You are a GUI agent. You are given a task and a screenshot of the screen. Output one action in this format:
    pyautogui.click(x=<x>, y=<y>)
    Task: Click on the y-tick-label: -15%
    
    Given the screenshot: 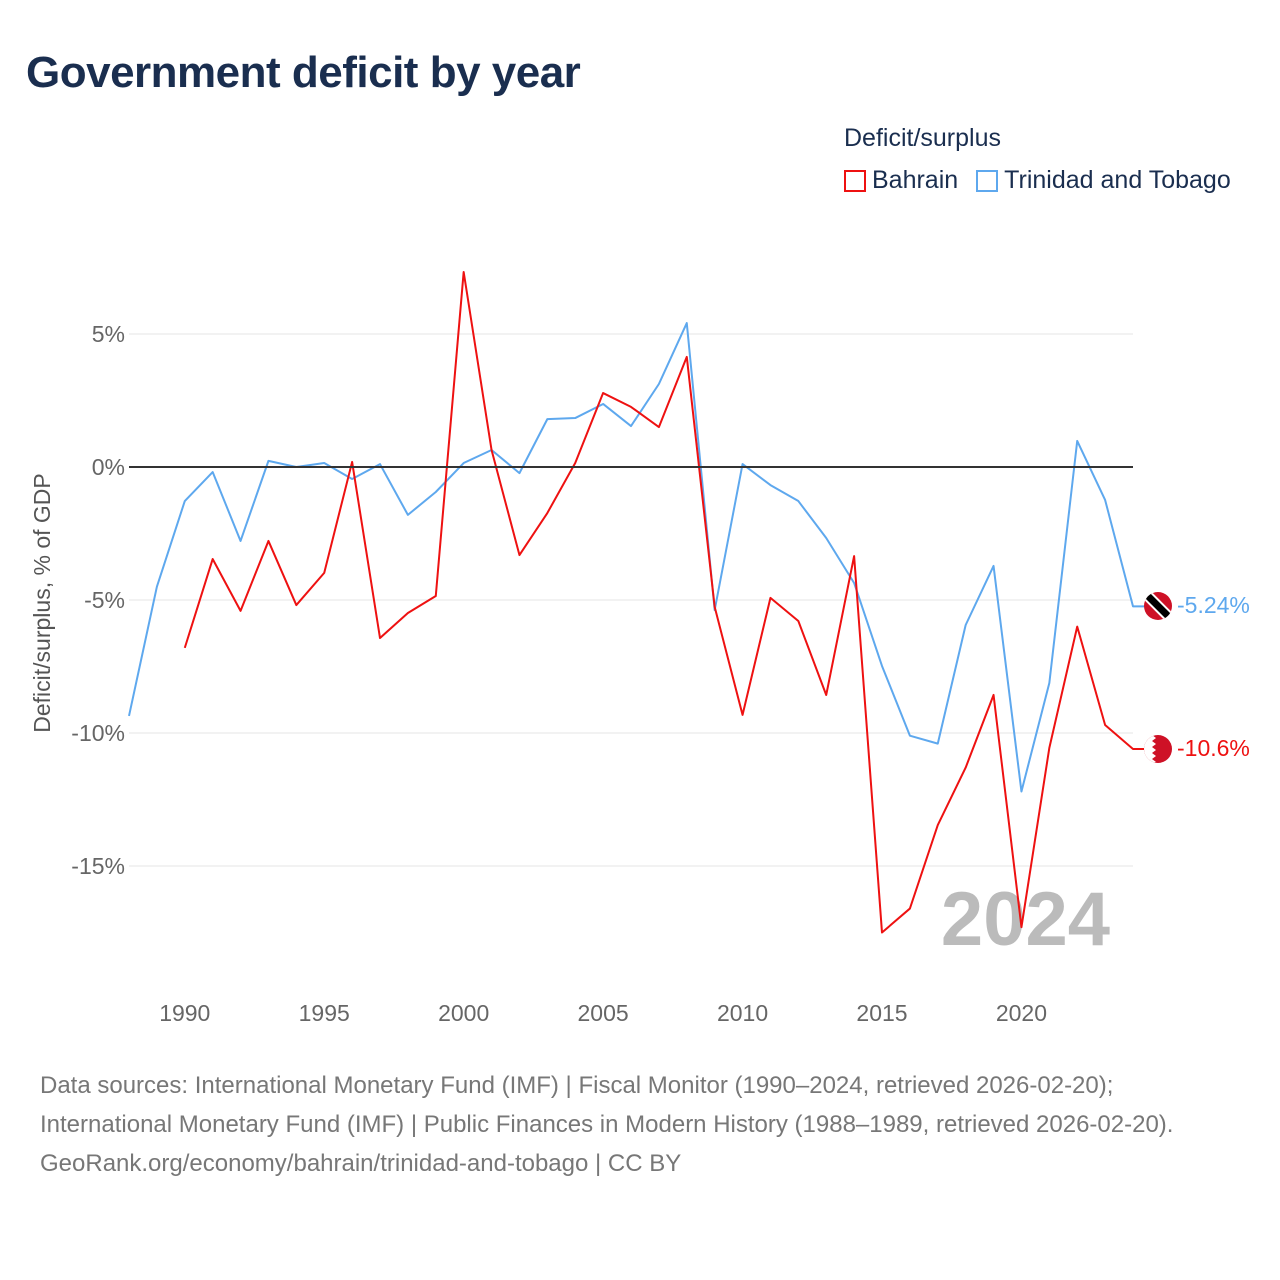 What is the action you would take?
    pyautogui.click(x=98, y=866)
    